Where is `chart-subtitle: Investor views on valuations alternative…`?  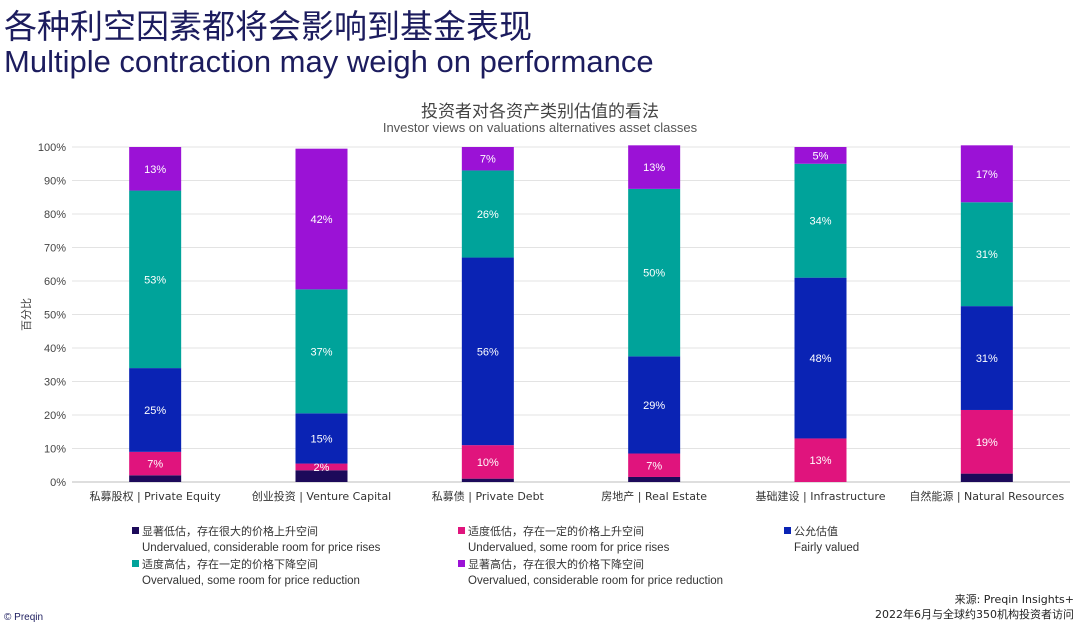 chart-subtitle: Investor views on valuations alternative… is located at coordinates (540, 127).